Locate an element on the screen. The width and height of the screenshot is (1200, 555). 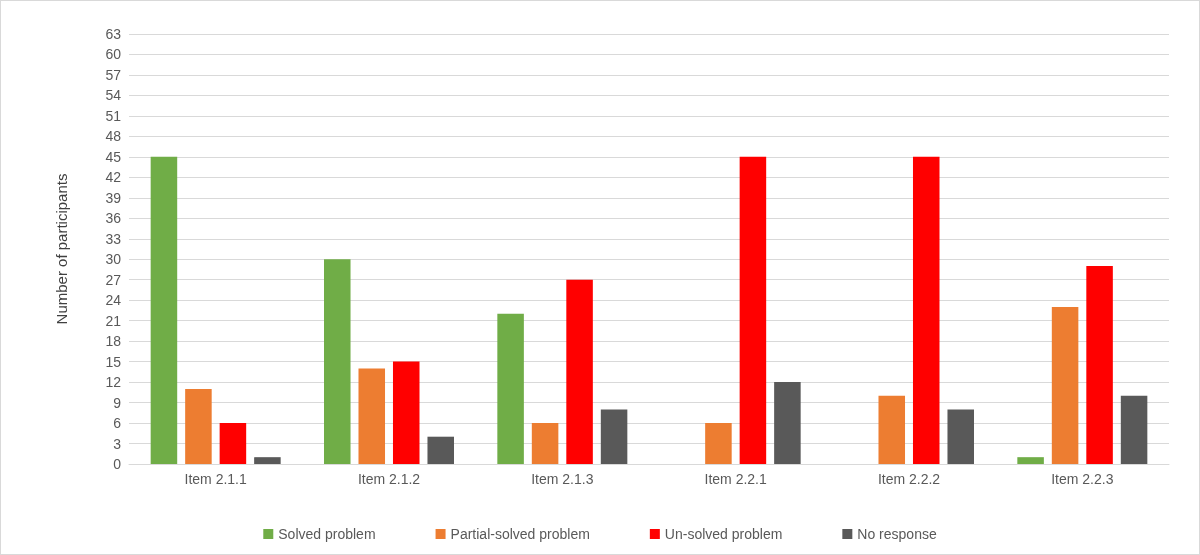
y-tick-label: 60 is located at coordinates (113, 54).